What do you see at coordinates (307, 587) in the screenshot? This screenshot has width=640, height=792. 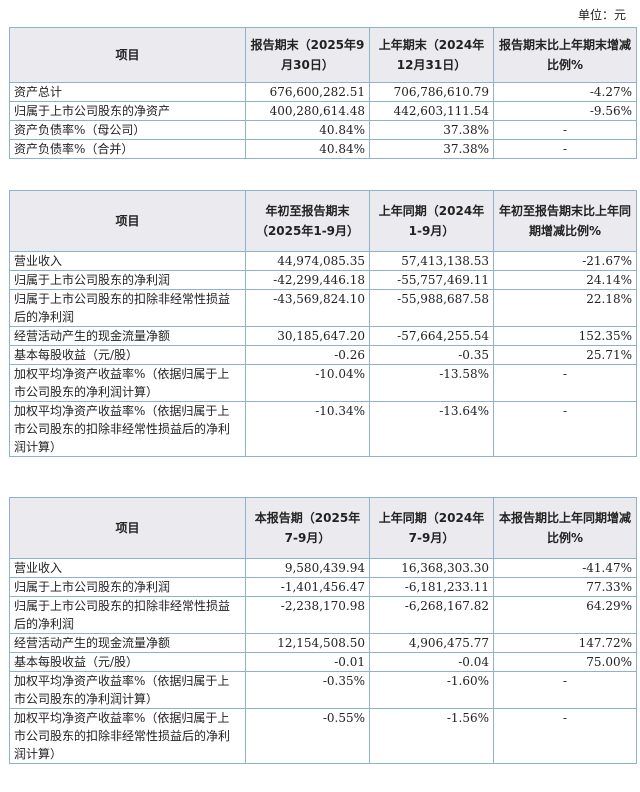 I see `cell-value: -1,401,456.47` at bounding box center [307, 587].